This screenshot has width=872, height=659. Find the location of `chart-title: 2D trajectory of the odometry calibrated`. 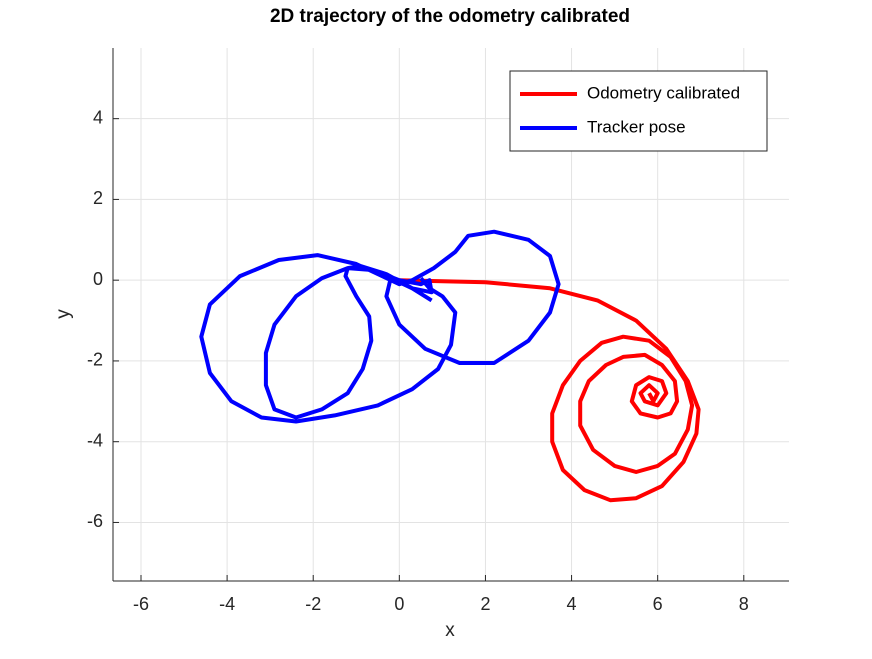

chart-title: 2D trajectory of the odometry calibrated is located at coordinates (450, 16).